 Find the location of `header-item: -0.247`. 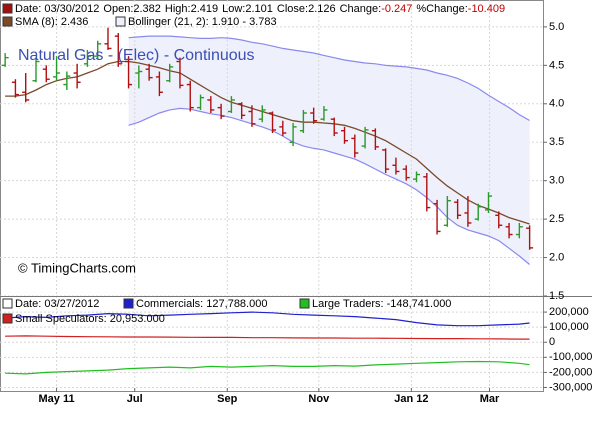

header-item: -0.247 is located at coordinates (396, 9).